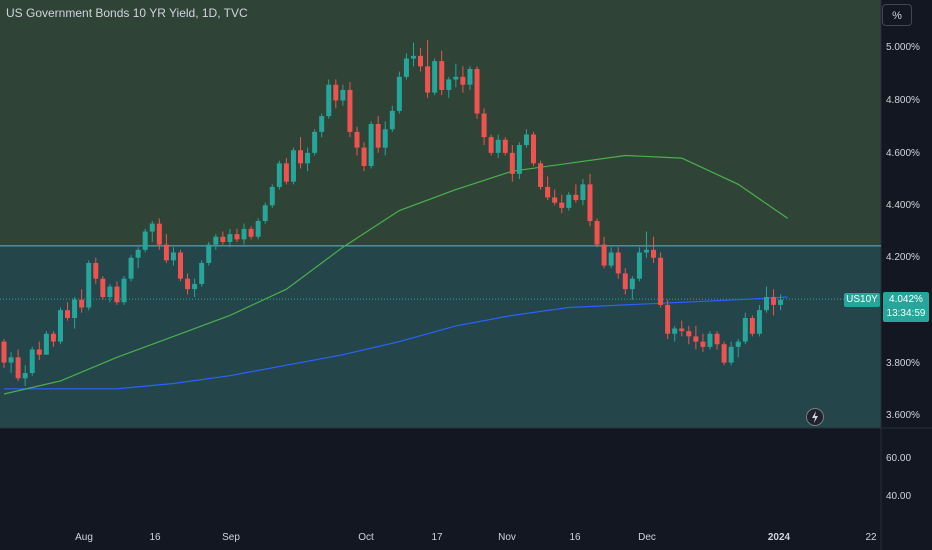 This screenshot has width=932, height=550. Describe the element at coordinates (903, 205) in the screenshot. I see `y-tick-label: 4.400%` at that location.